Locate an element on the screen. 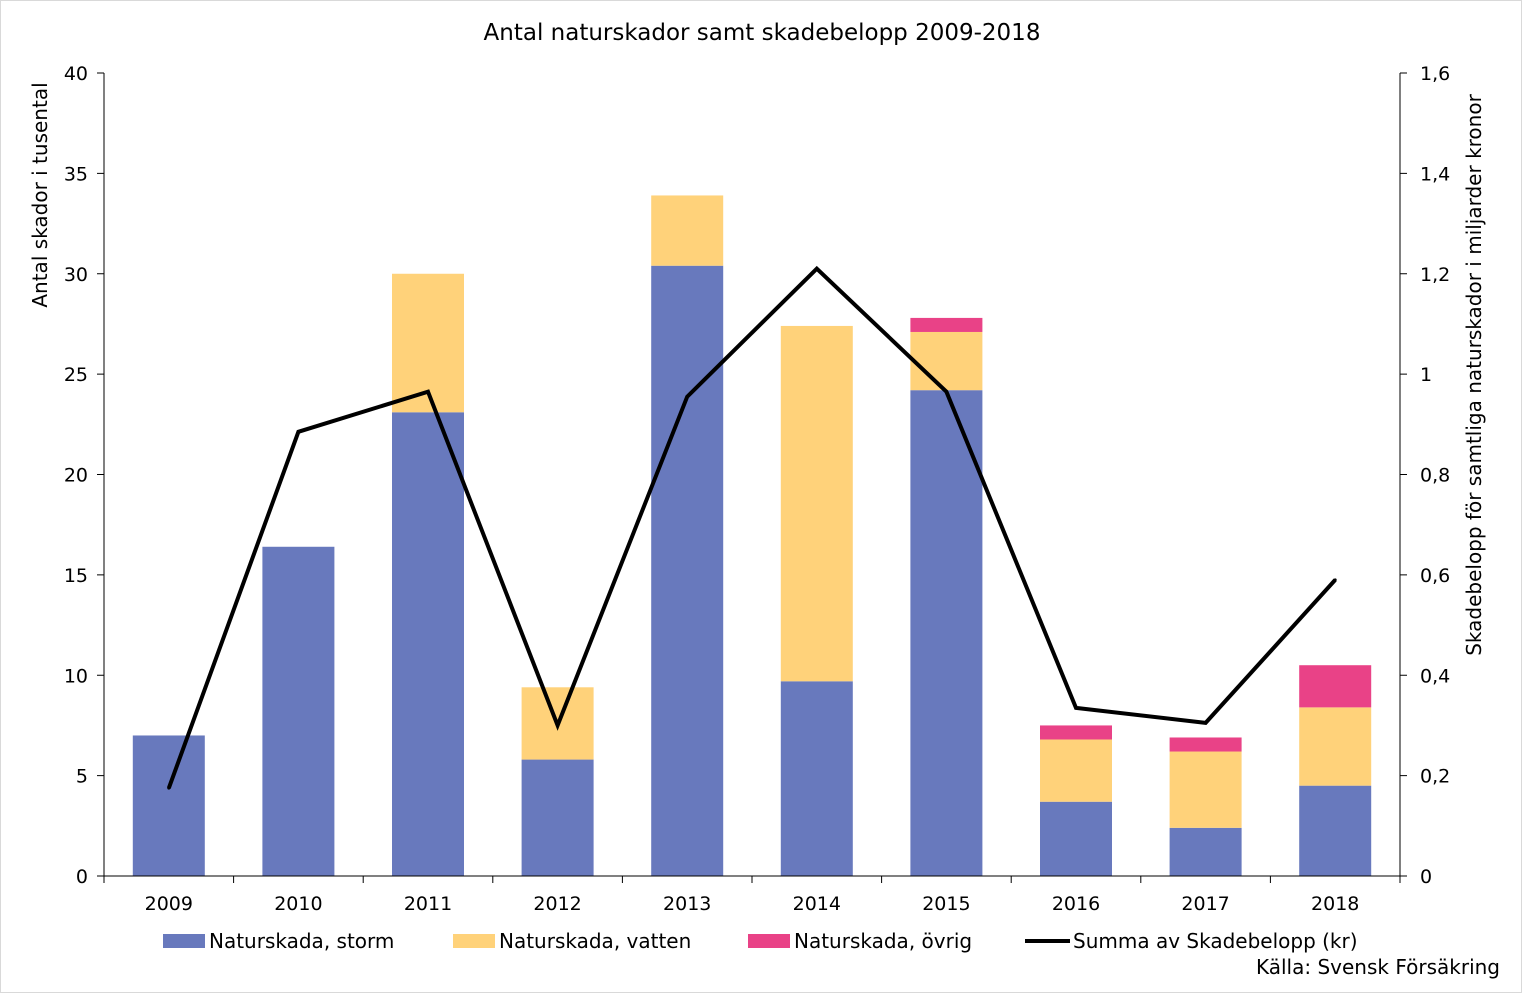 This screenshot has height=995, width=1524. right-tick-label: 1,4 is located at coordinates (1435, 174).